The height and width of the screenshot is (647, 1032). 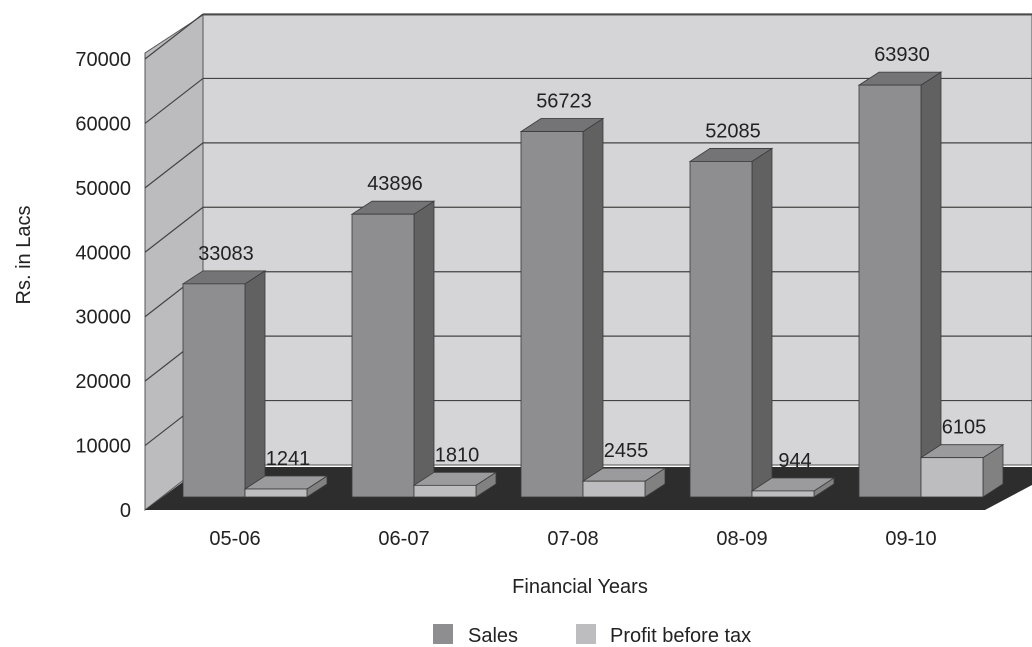 What do you see at coordinates (226, 254) in the screenshot?
I see `data-label: 33083` at bounding box center [226, 254].